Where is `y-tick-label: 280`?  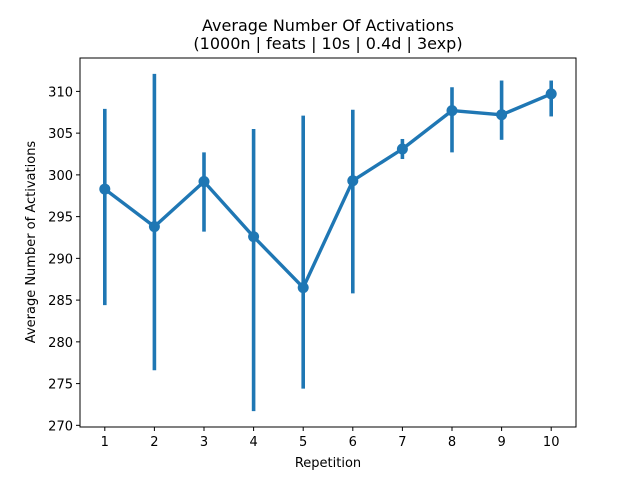
y-tick-label: 280 is located at coordinates (60, 343).